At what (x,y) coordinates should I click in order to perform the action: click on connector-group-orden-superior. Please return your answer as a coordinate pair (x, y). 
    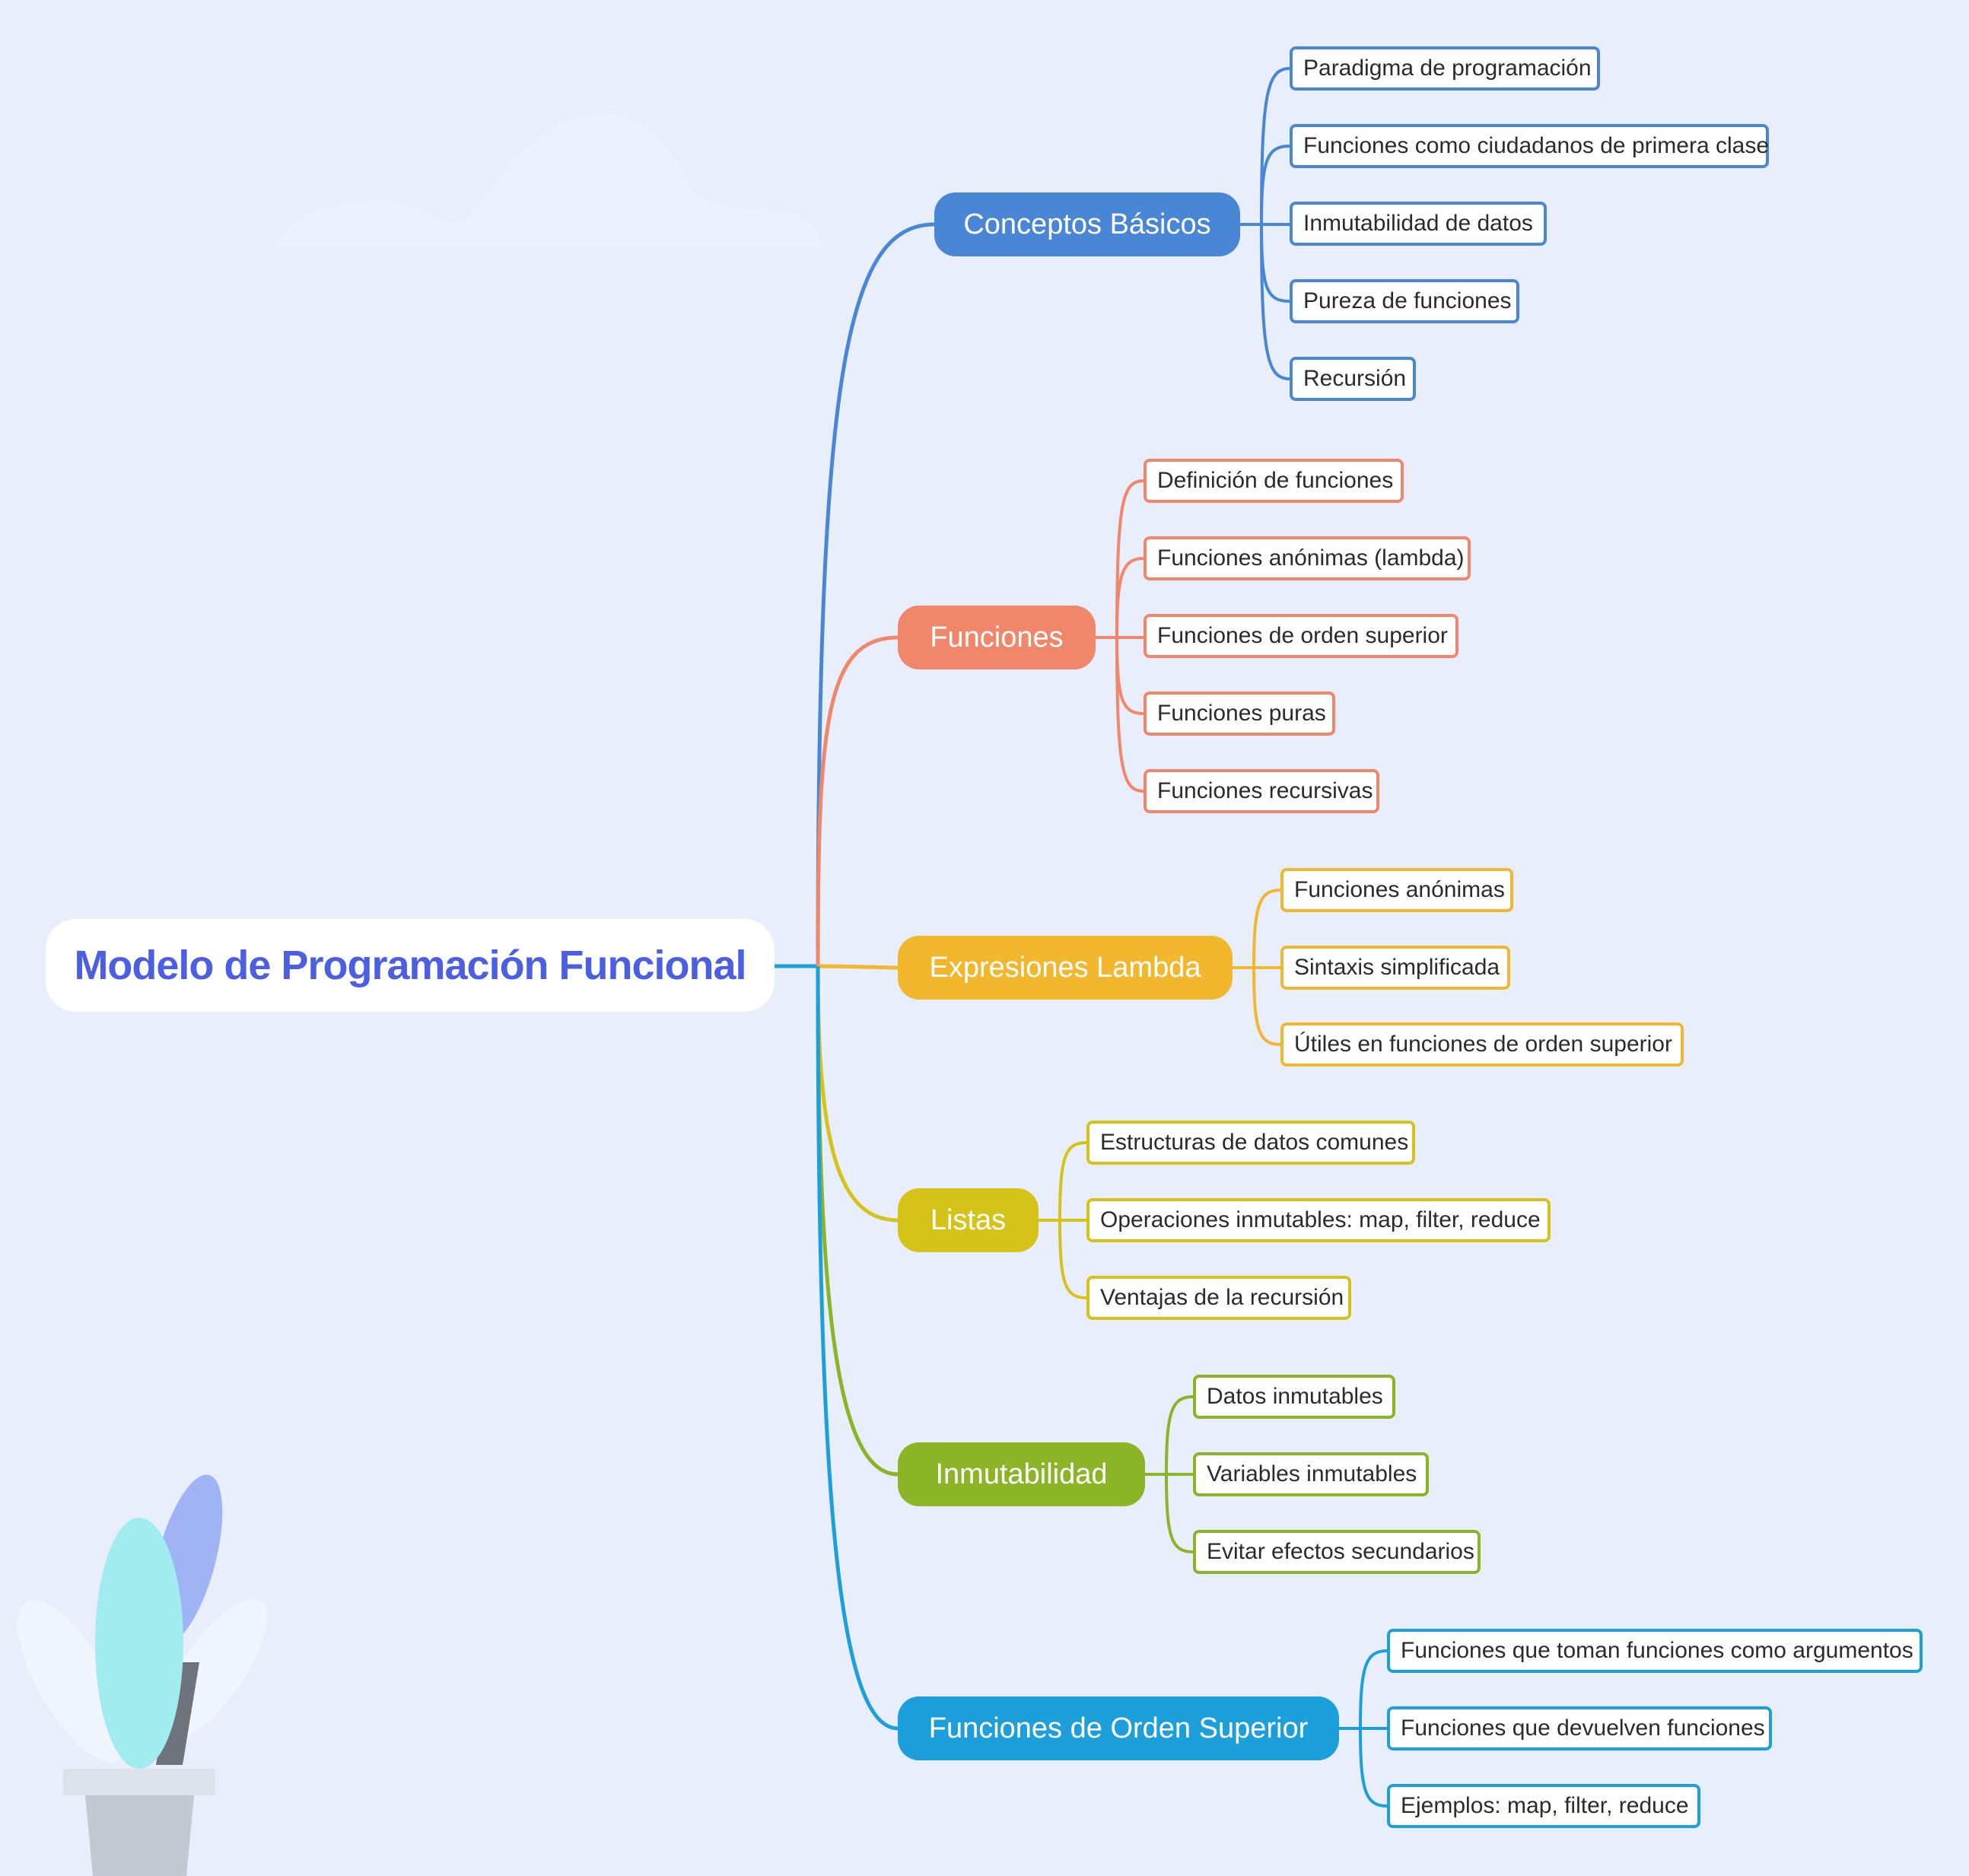
    Looking at the image, I should click on (1363, 1728).